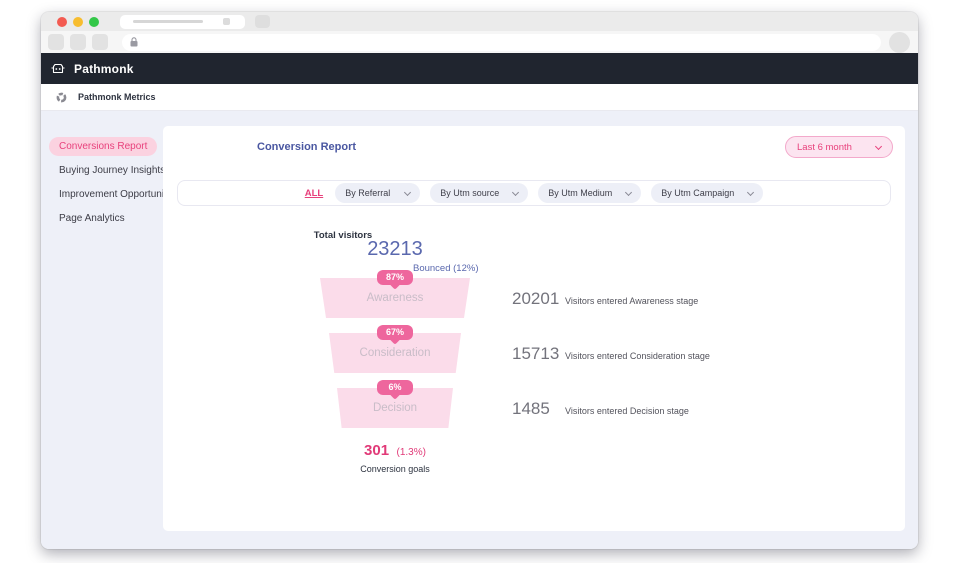 This screenshot has height=563, width=968. Describe the element at coordinates (58, 68) in the screenshot. I see `pathmonk-logo-icon` at that location.